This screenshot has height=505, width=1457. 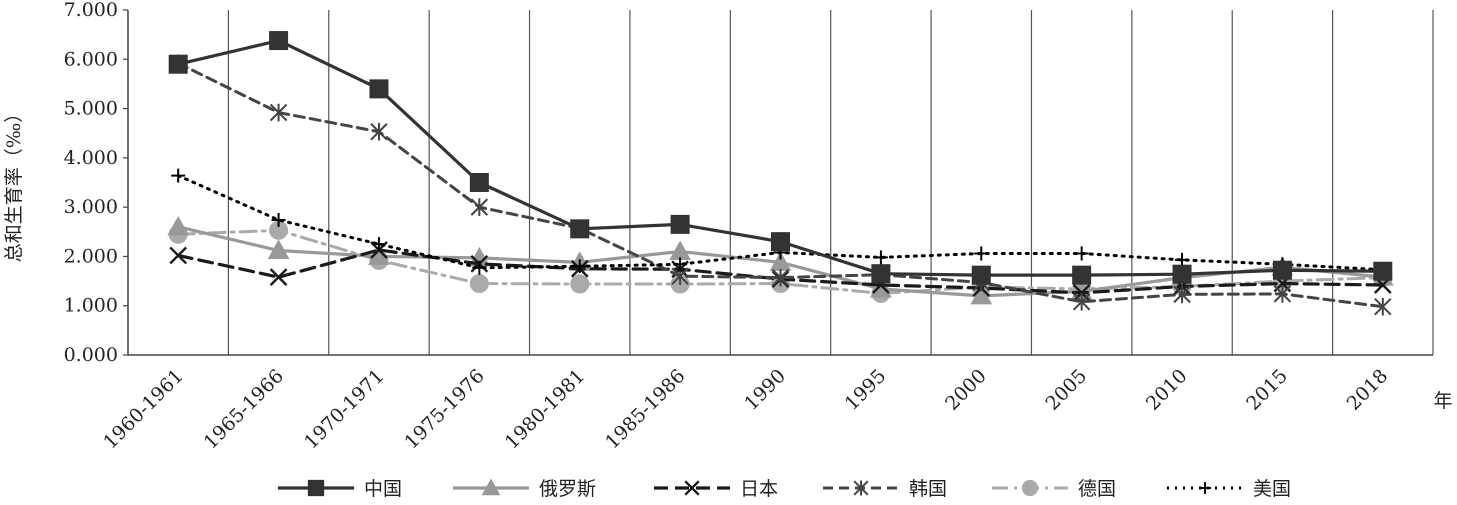 What do you see at coordinates (91, 183) in the screenshot?
I see `y-tick-labels: 0.000 1.000 2.000 3.000 4.000 5.000 6.000 7.000` at bounding box center [91, 183].